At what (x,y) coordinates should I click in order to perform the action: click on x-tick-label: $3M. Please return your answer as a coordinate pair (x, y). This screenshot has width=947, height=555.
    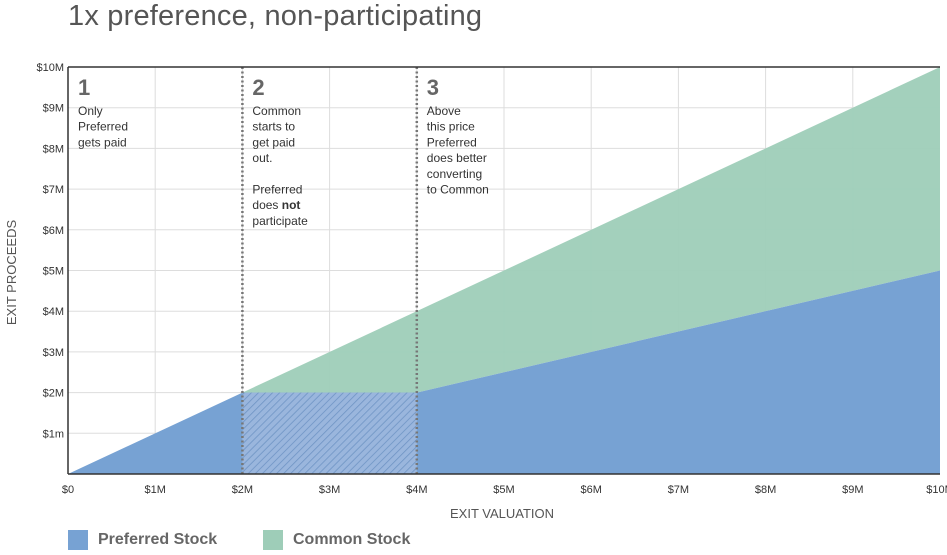
    Looking at the image, I should click on (329, 490).